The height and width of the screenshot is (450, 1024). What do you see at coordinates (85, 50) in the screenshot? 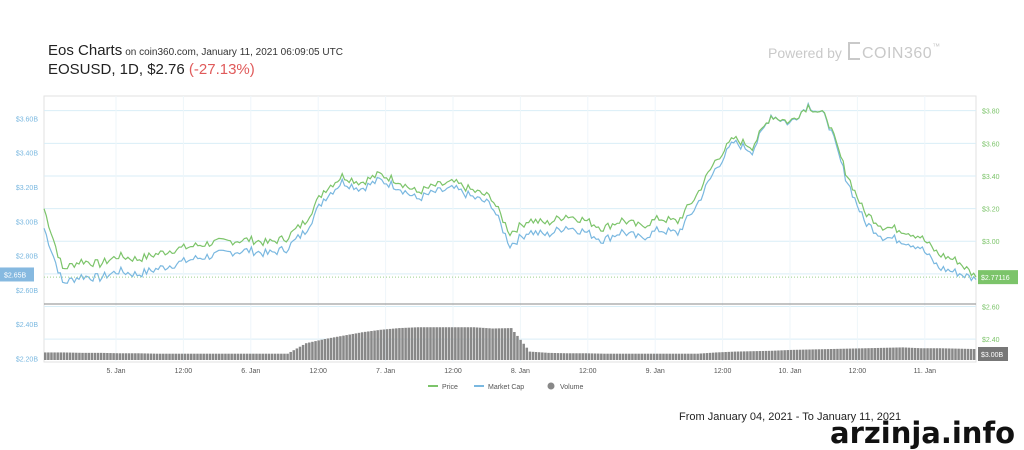
I see `title-text: Eos Charts` at bounding box center [85, 50].